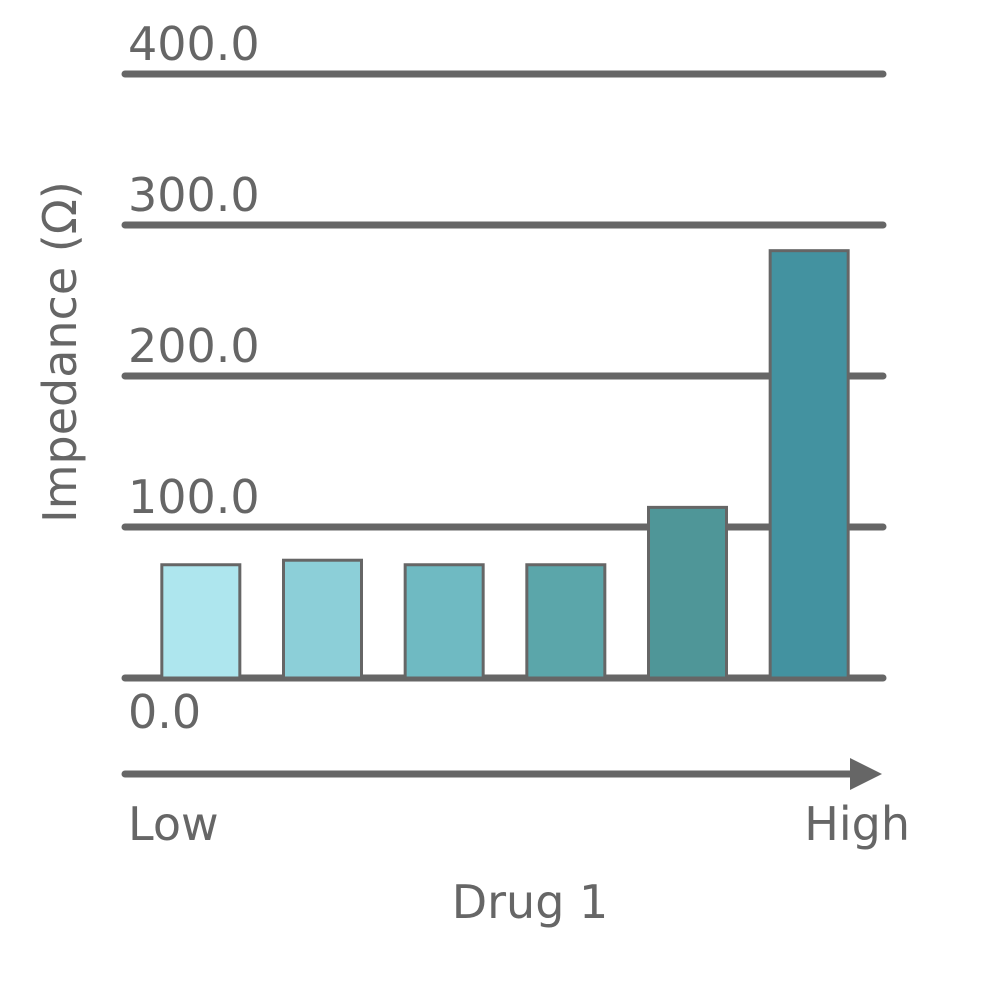 The image size is (1000, 1000). I want to click on x-end-label: High, so click(857, 824).